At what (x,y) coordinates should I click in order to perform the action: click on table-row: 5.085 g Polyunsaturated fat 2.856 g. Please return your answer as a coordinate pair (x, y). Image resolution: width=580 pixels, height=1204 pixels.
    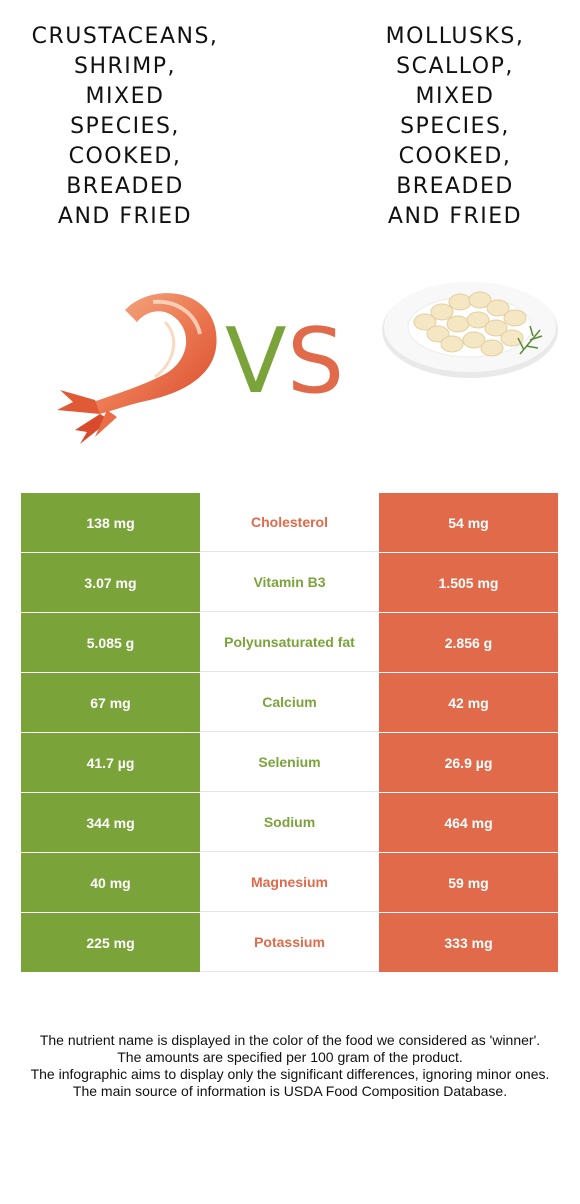
    Looking at the image, I should click on (289, 643).